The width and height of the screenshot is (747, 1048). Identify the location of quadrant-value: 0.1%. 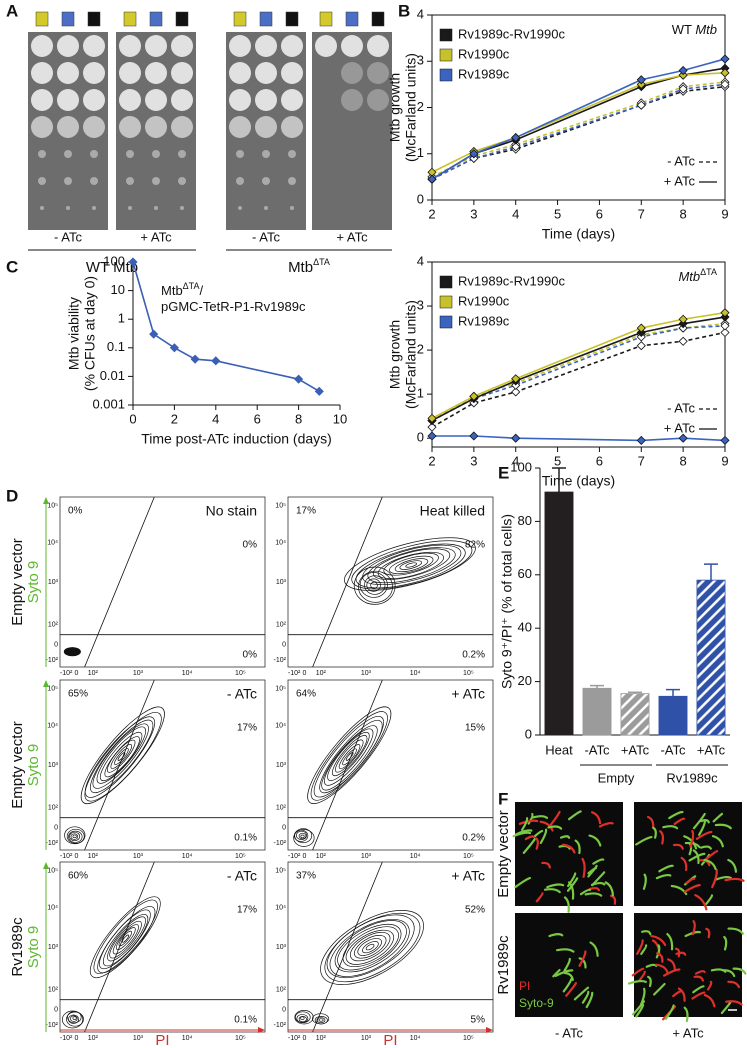
(245, 1020).